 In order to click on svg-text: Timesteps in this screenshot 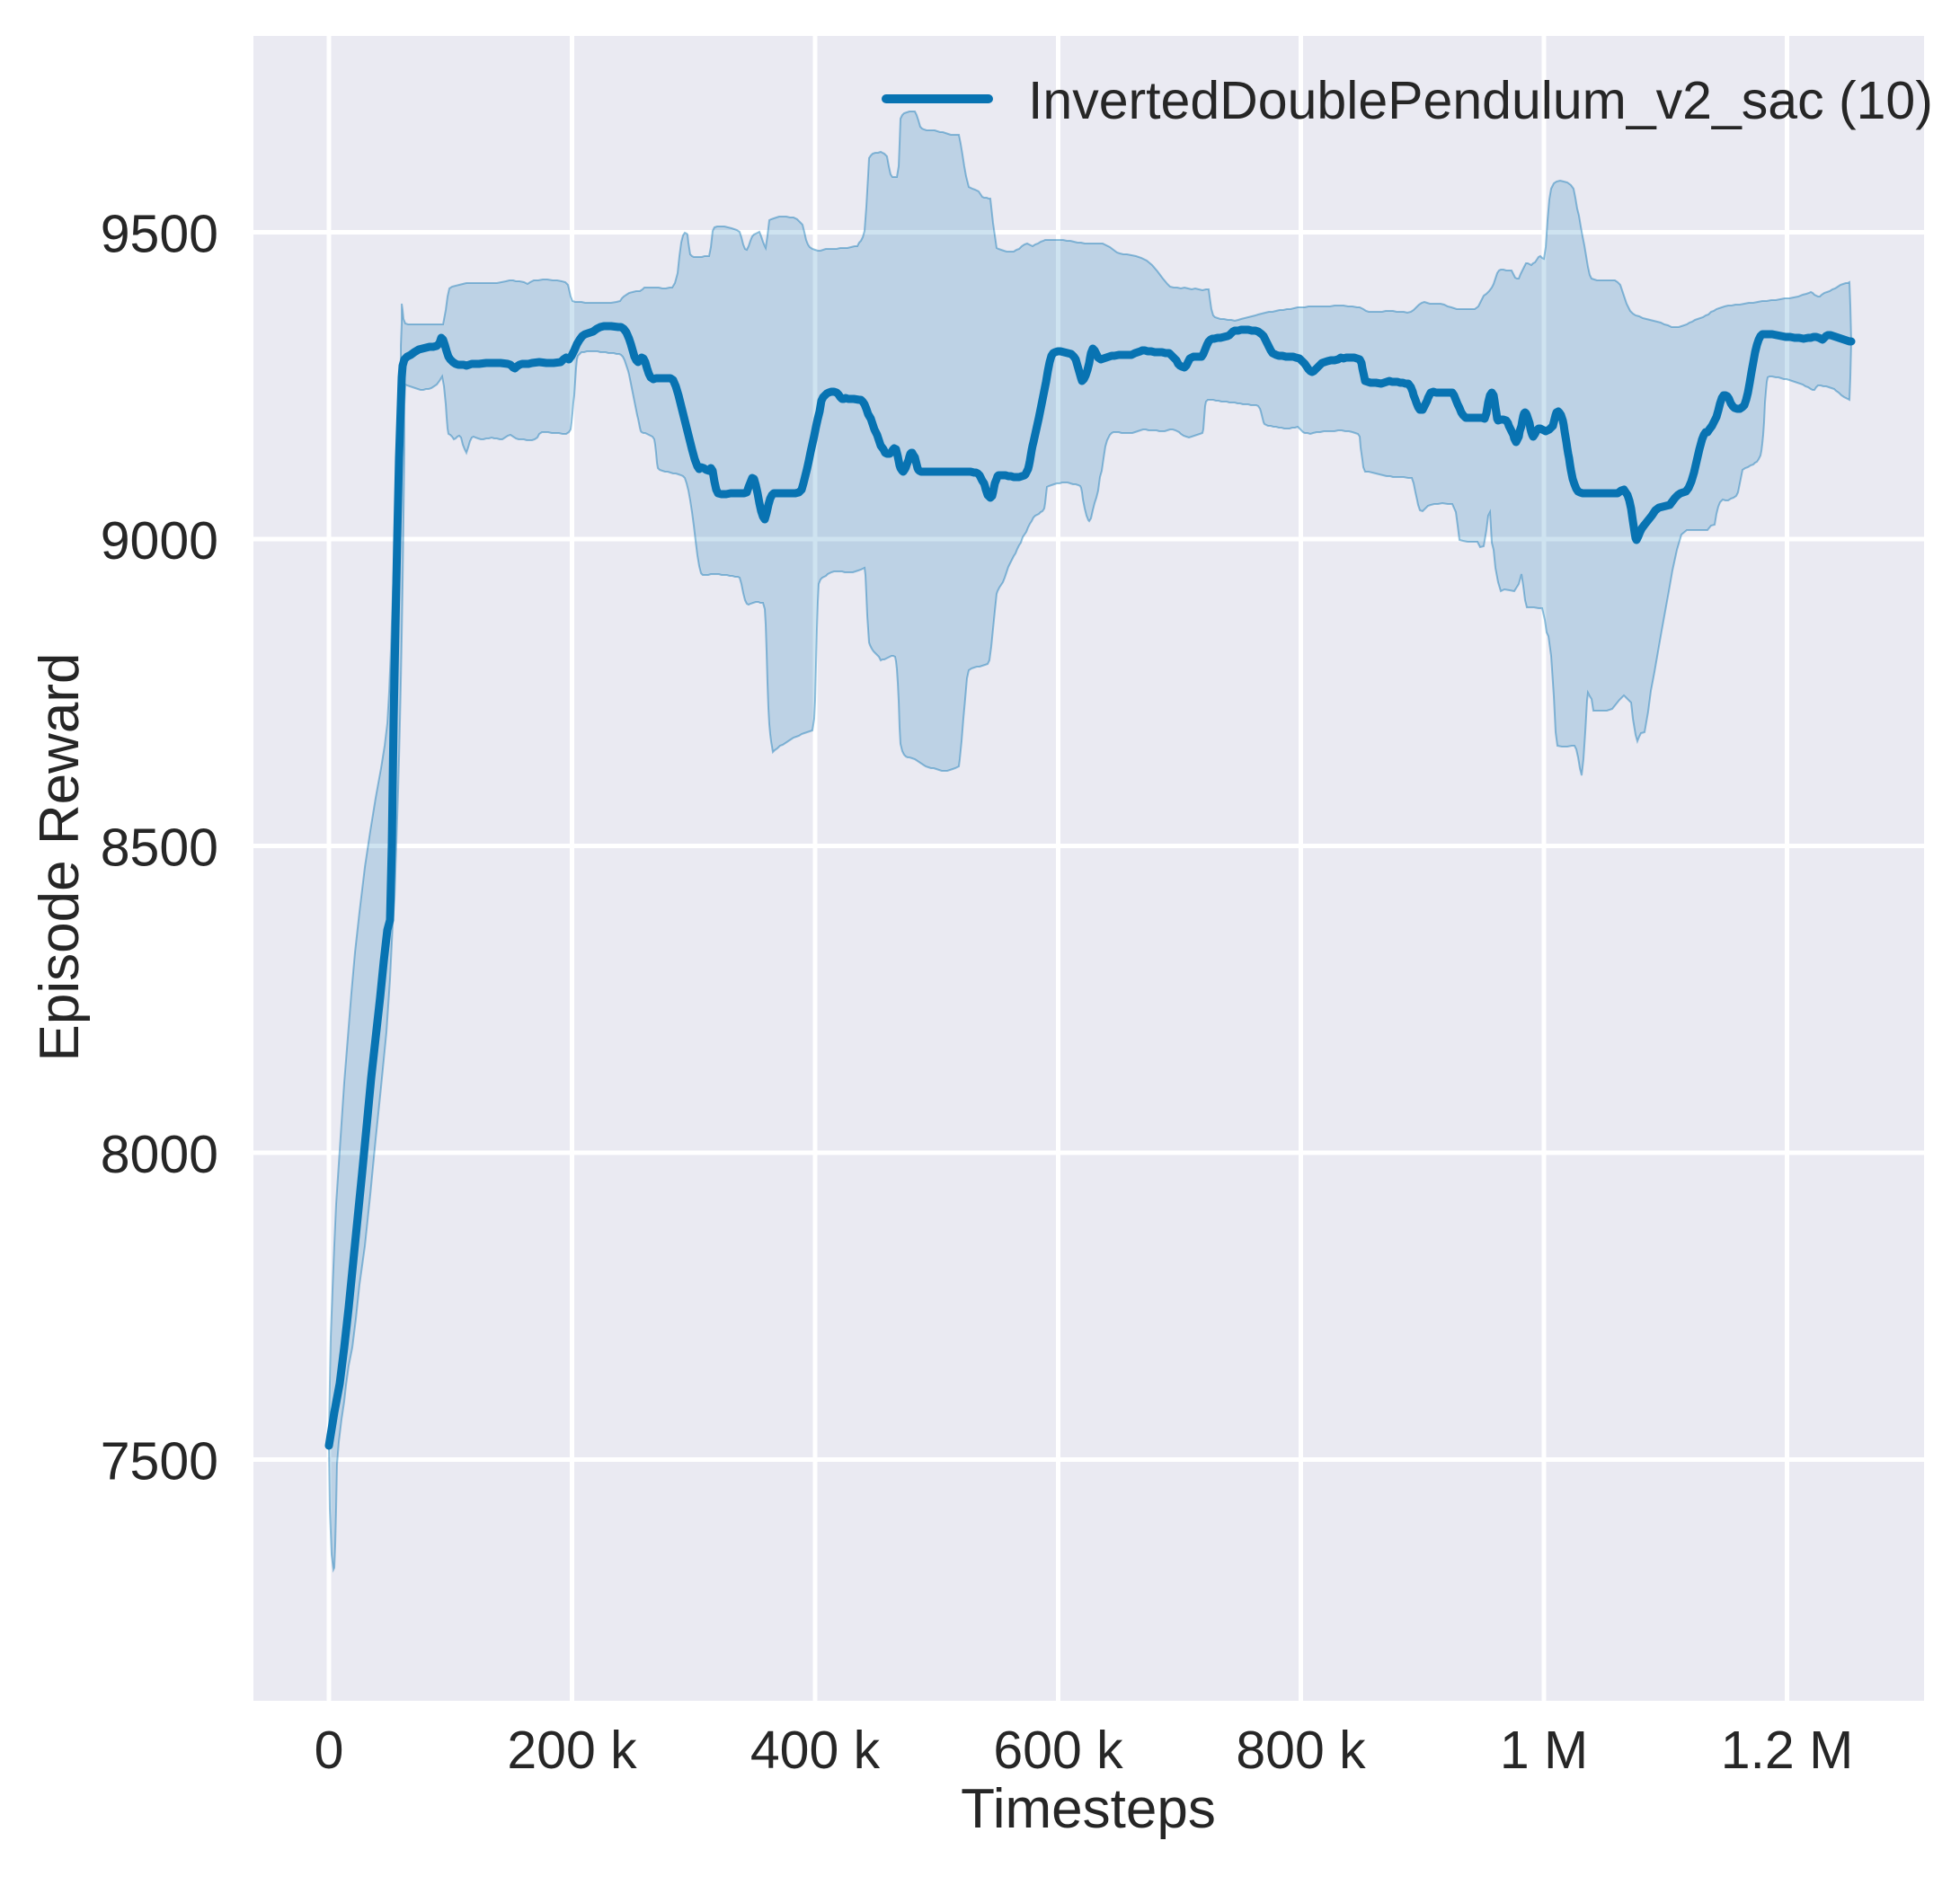, I will do `click(1088, 1809)`.